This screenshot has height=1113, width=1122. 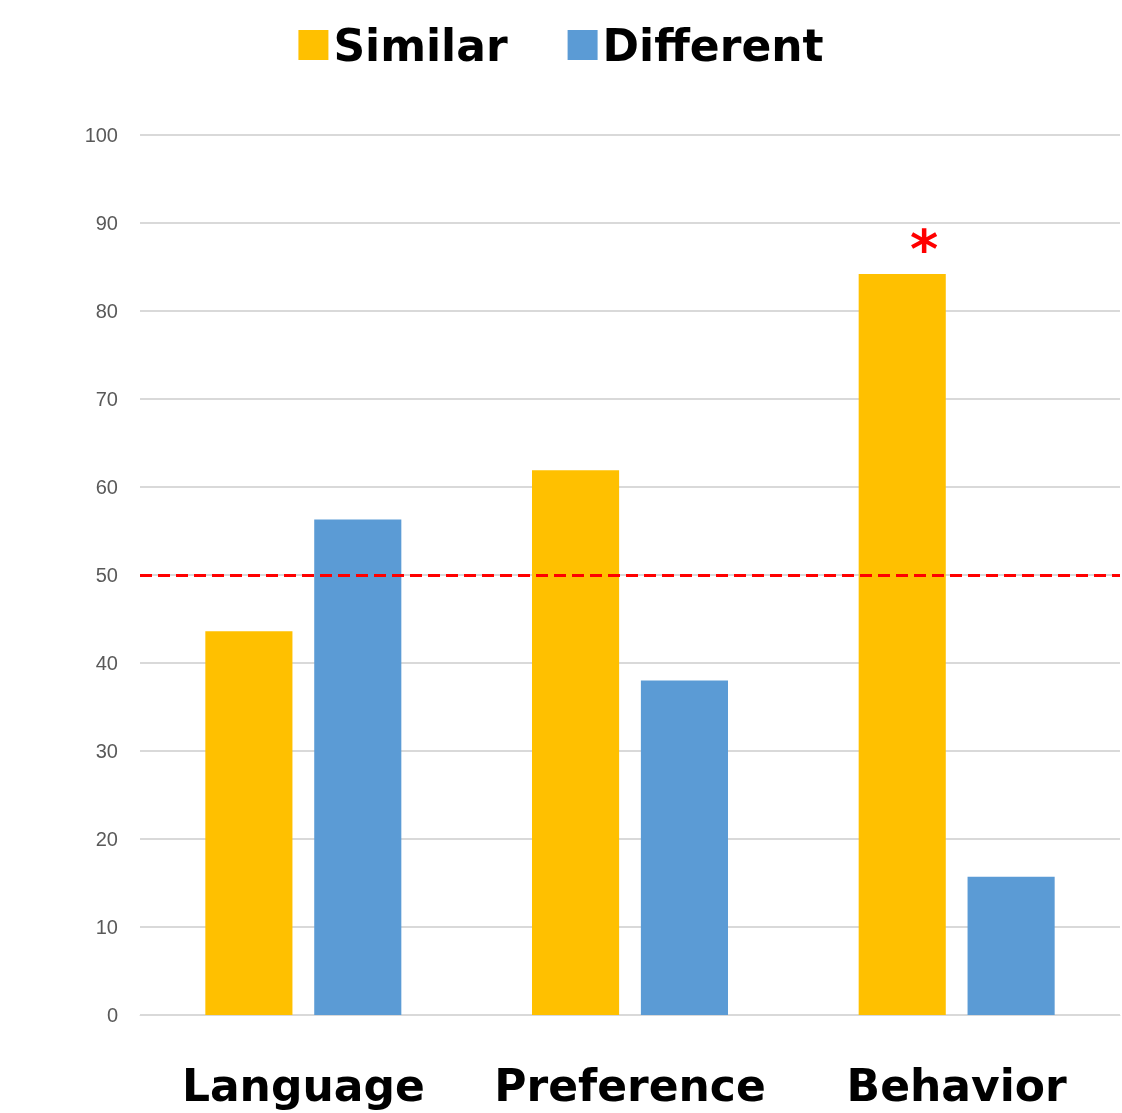 What do you see at coordinates (420, 45) in the screenshot?
I see `legend-label: Similar` at bounding box center [420, 45].